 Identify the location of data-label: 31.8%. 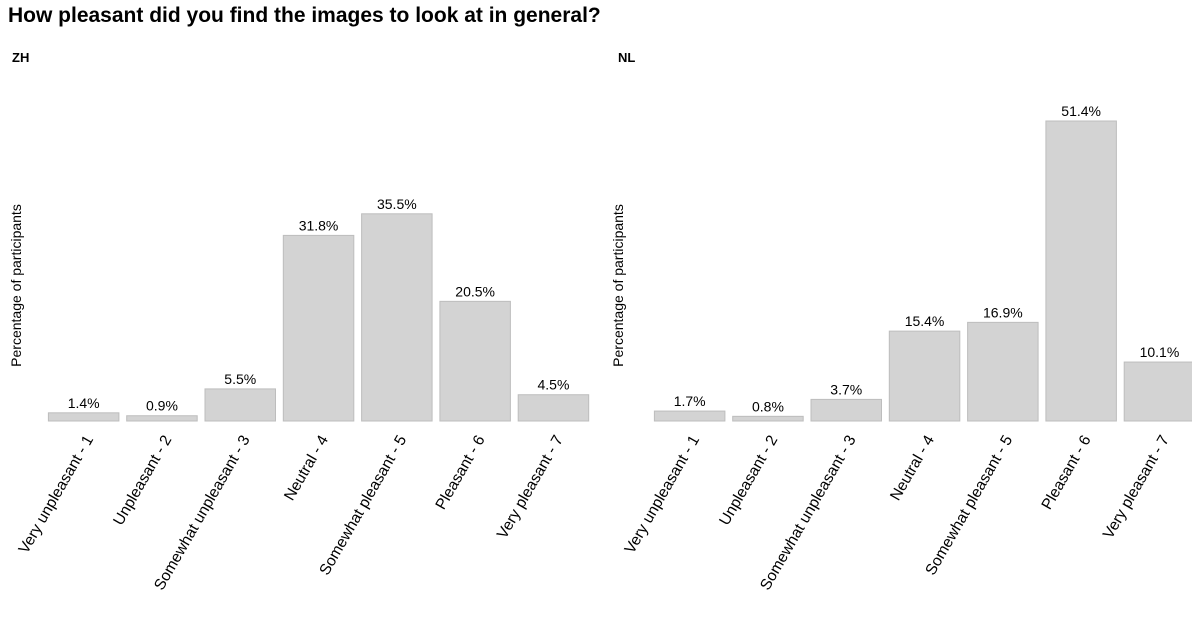
(319, 225).